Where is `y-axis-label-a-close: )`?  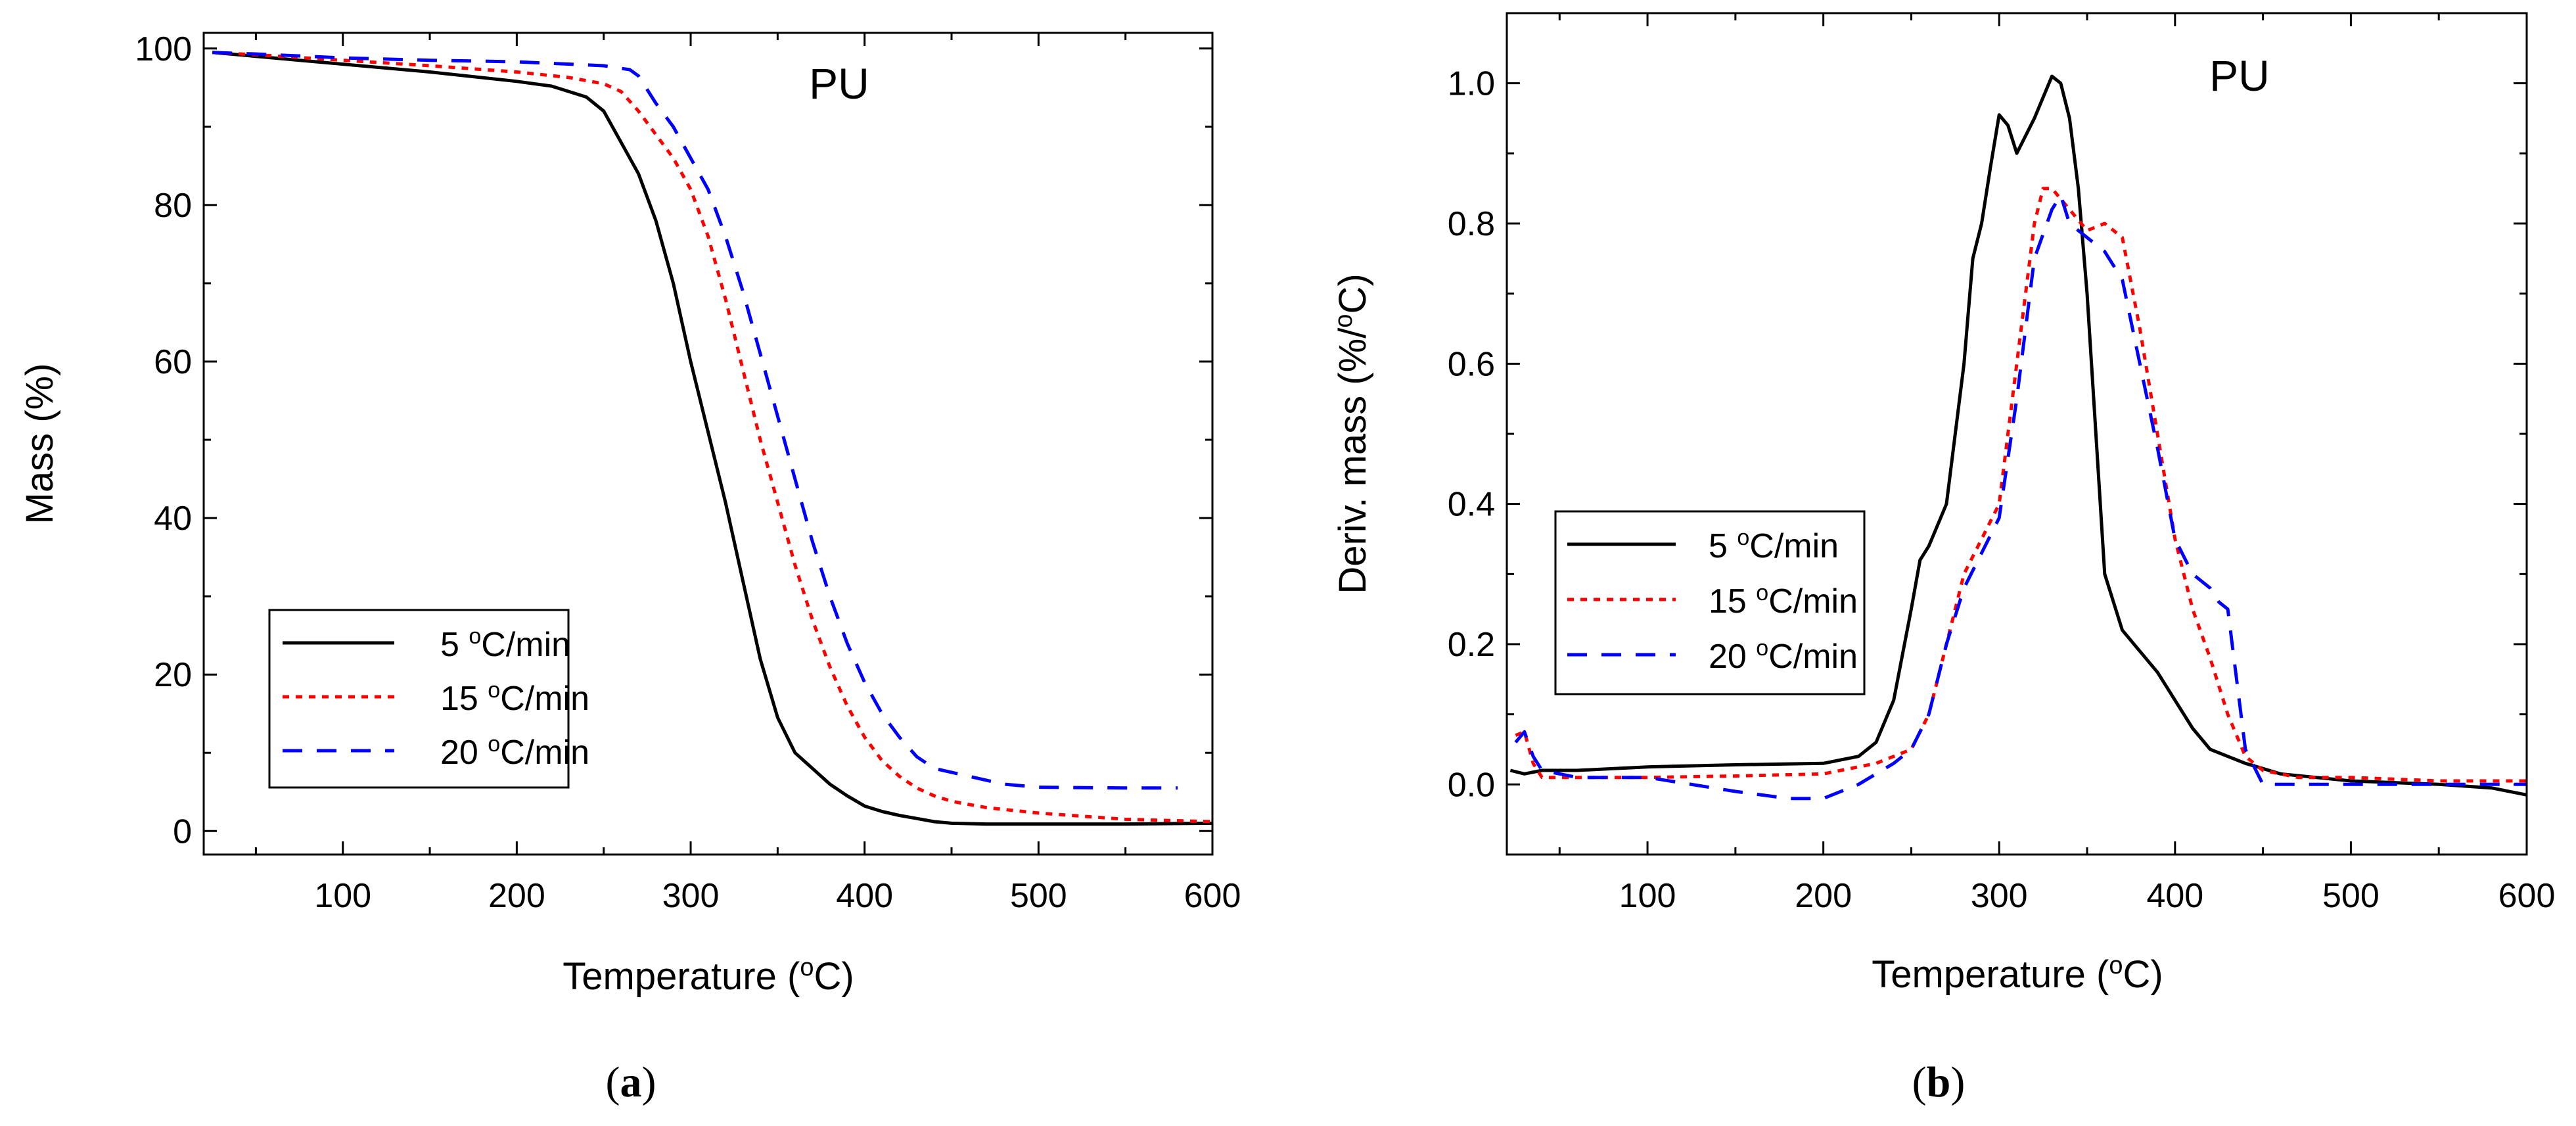 y-axis-label-a-close: ) is located at coordinates (39, 370).